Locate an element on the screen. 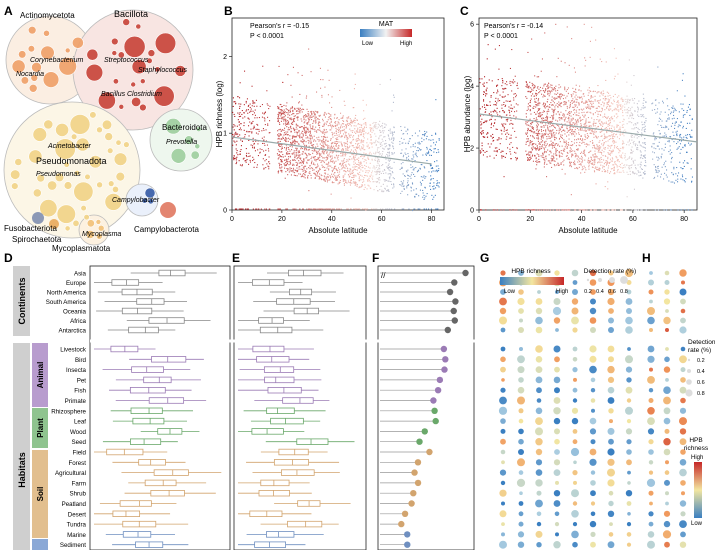 Image resolution: width=715 pixels, height=550 pixels. bubble-g1 is located at coordinates (143, 107).